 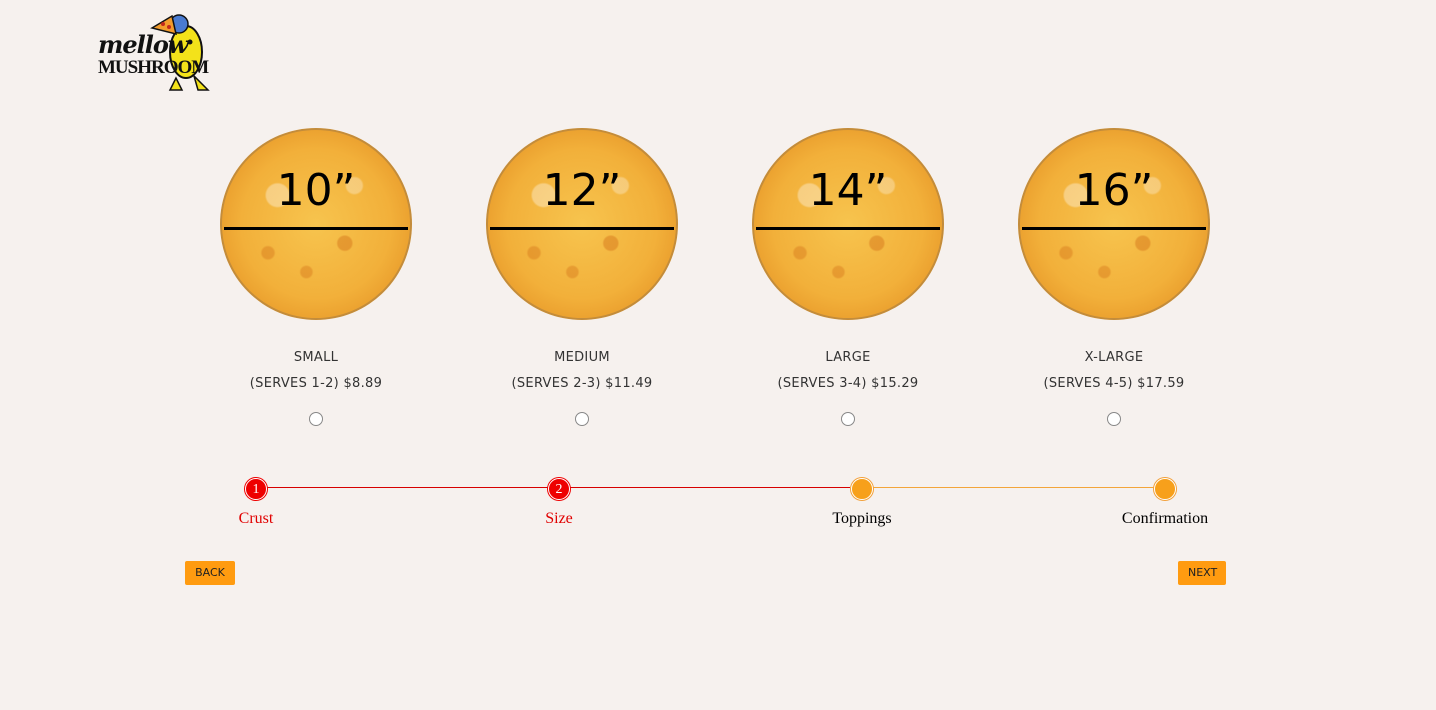 I want to click on size-option-large: 14” LARGE (SERVES 3-4) $15.29, so click(x=848, y=277).